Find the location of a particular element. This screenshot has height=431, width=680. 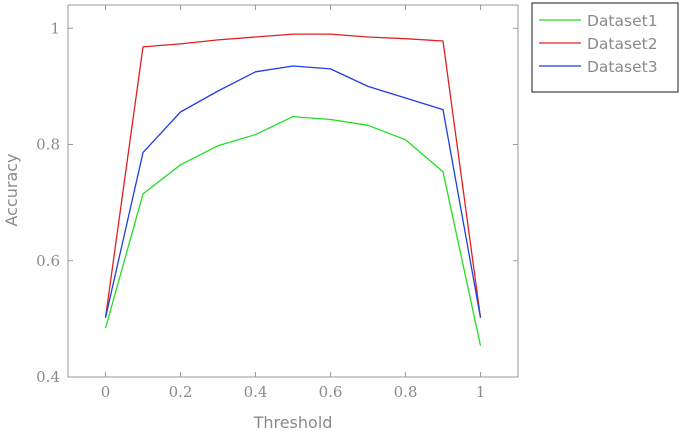

y-axis-title: Accuracy is located at coordinates (11, 189).